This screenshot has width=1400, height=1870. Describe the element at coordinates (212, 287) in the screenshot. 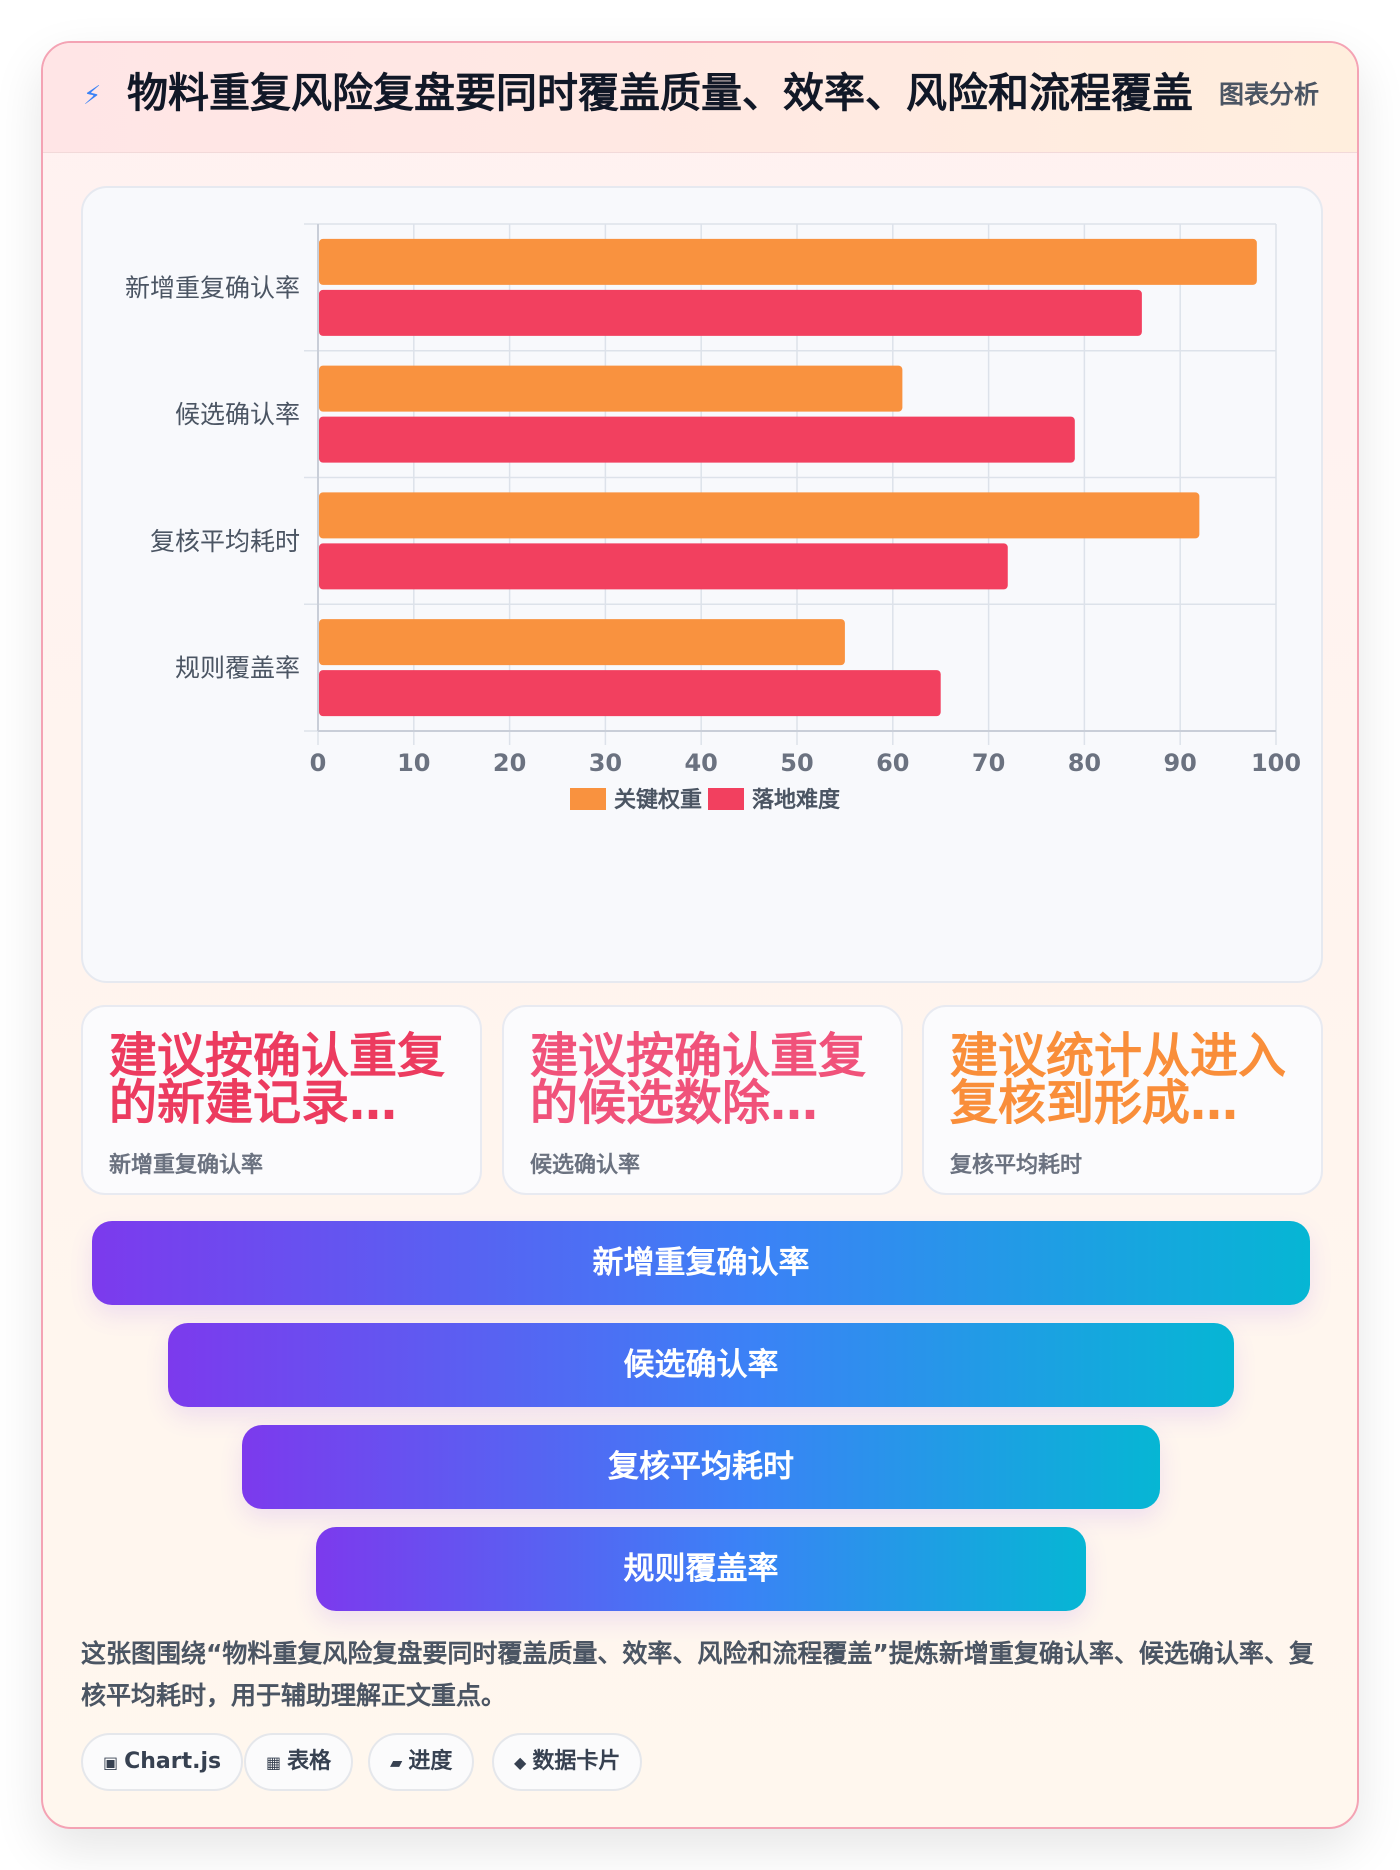

I see `y-tick-label: 新增重复确认率` at that location.